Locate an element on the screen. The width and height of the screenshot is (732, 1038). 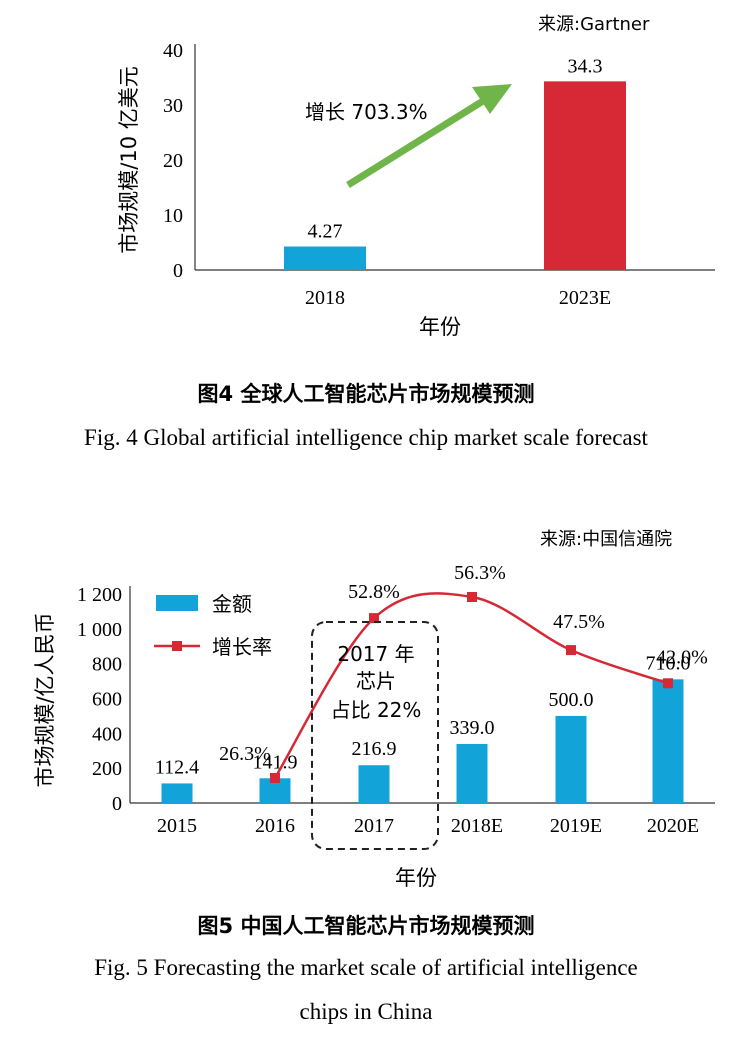
fig4-growth-arrow-shaft is located at coordinates (415, 143).